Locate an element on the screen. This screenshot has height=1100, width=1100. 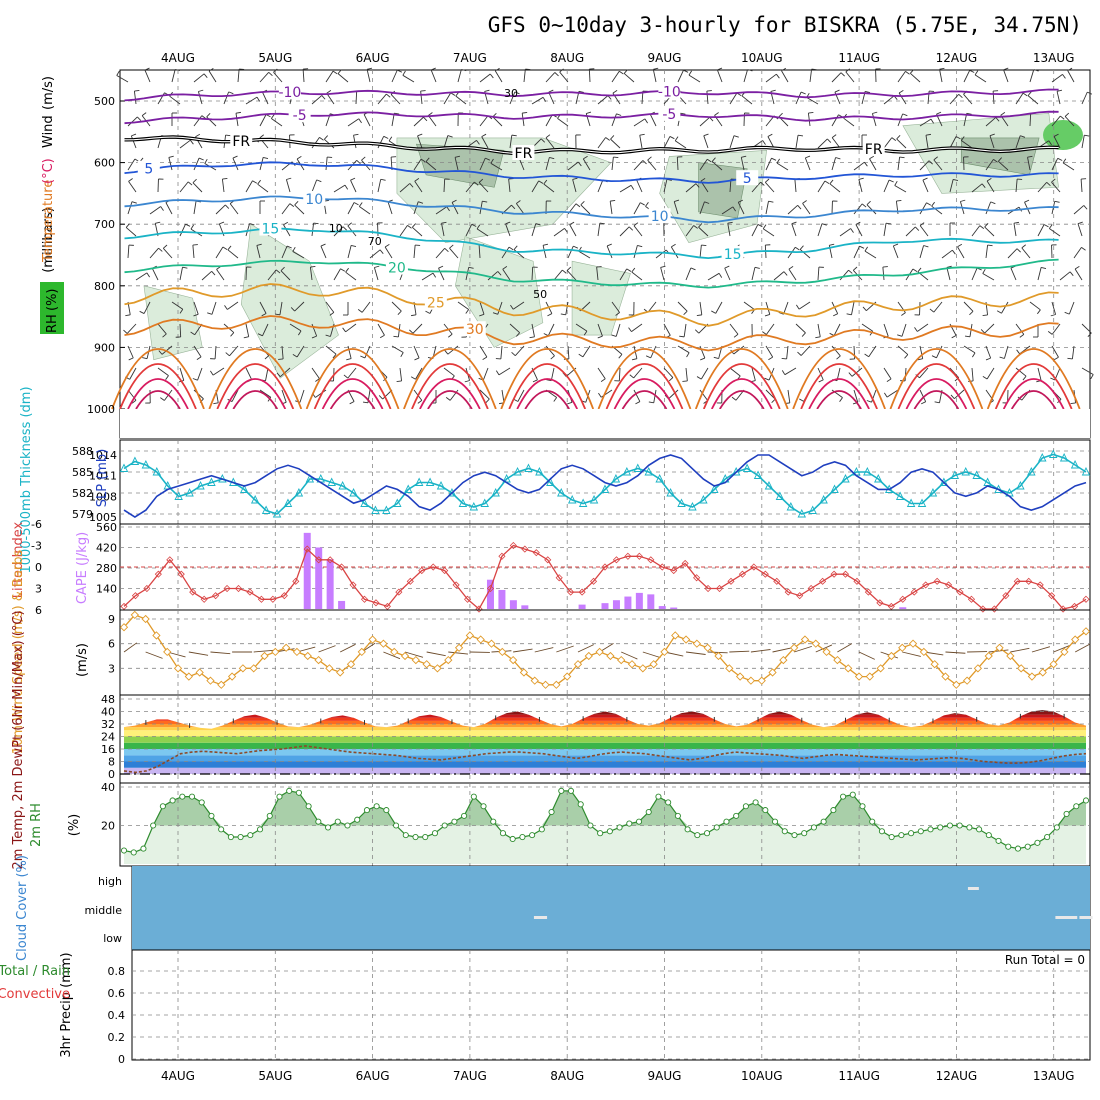
wind-tick-label: 3 is located at coordinates (111, 668).